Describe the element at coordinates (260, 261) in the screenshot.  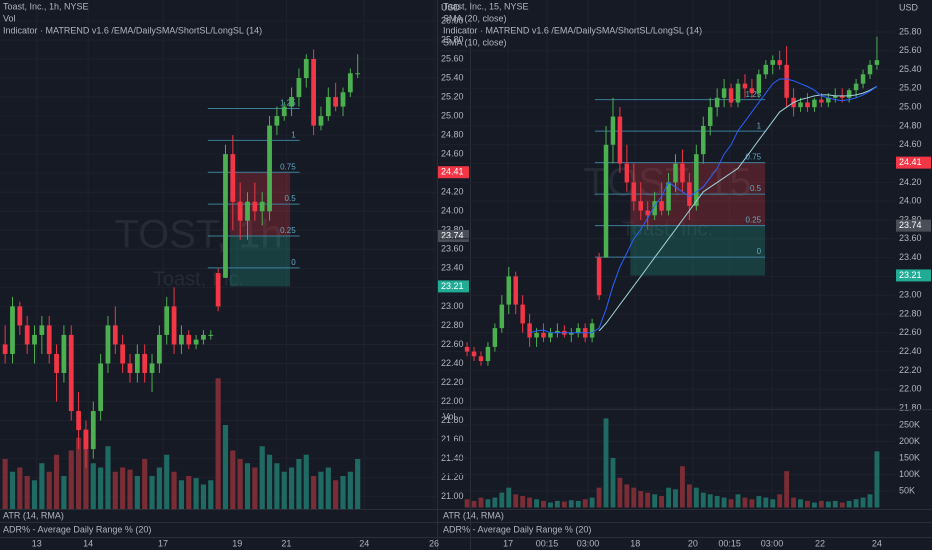
I see `target-zone` at that location.